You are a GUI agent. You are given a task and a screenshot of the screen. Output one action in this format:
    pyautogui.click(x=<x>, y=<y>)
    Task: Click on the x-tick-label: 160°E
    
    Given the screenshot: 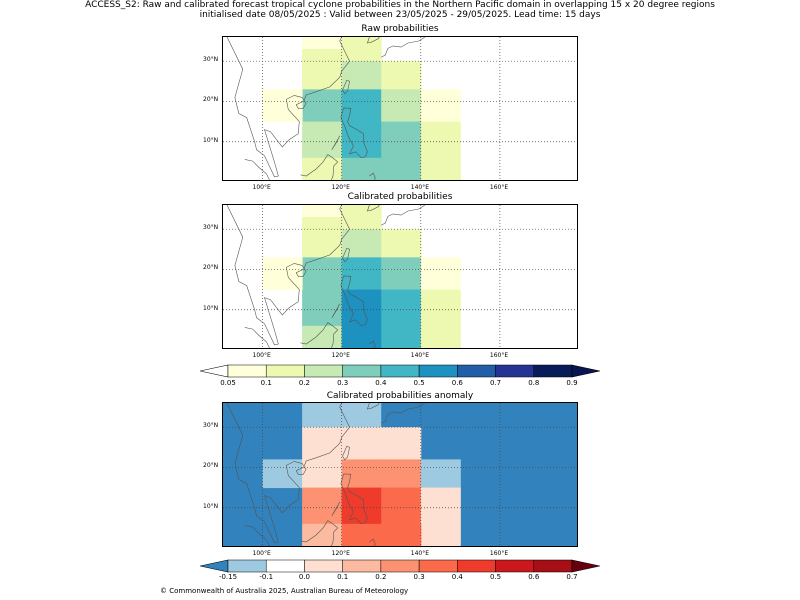 What is the action you would take?
    pyautogui.click(x=499, y=355)
    